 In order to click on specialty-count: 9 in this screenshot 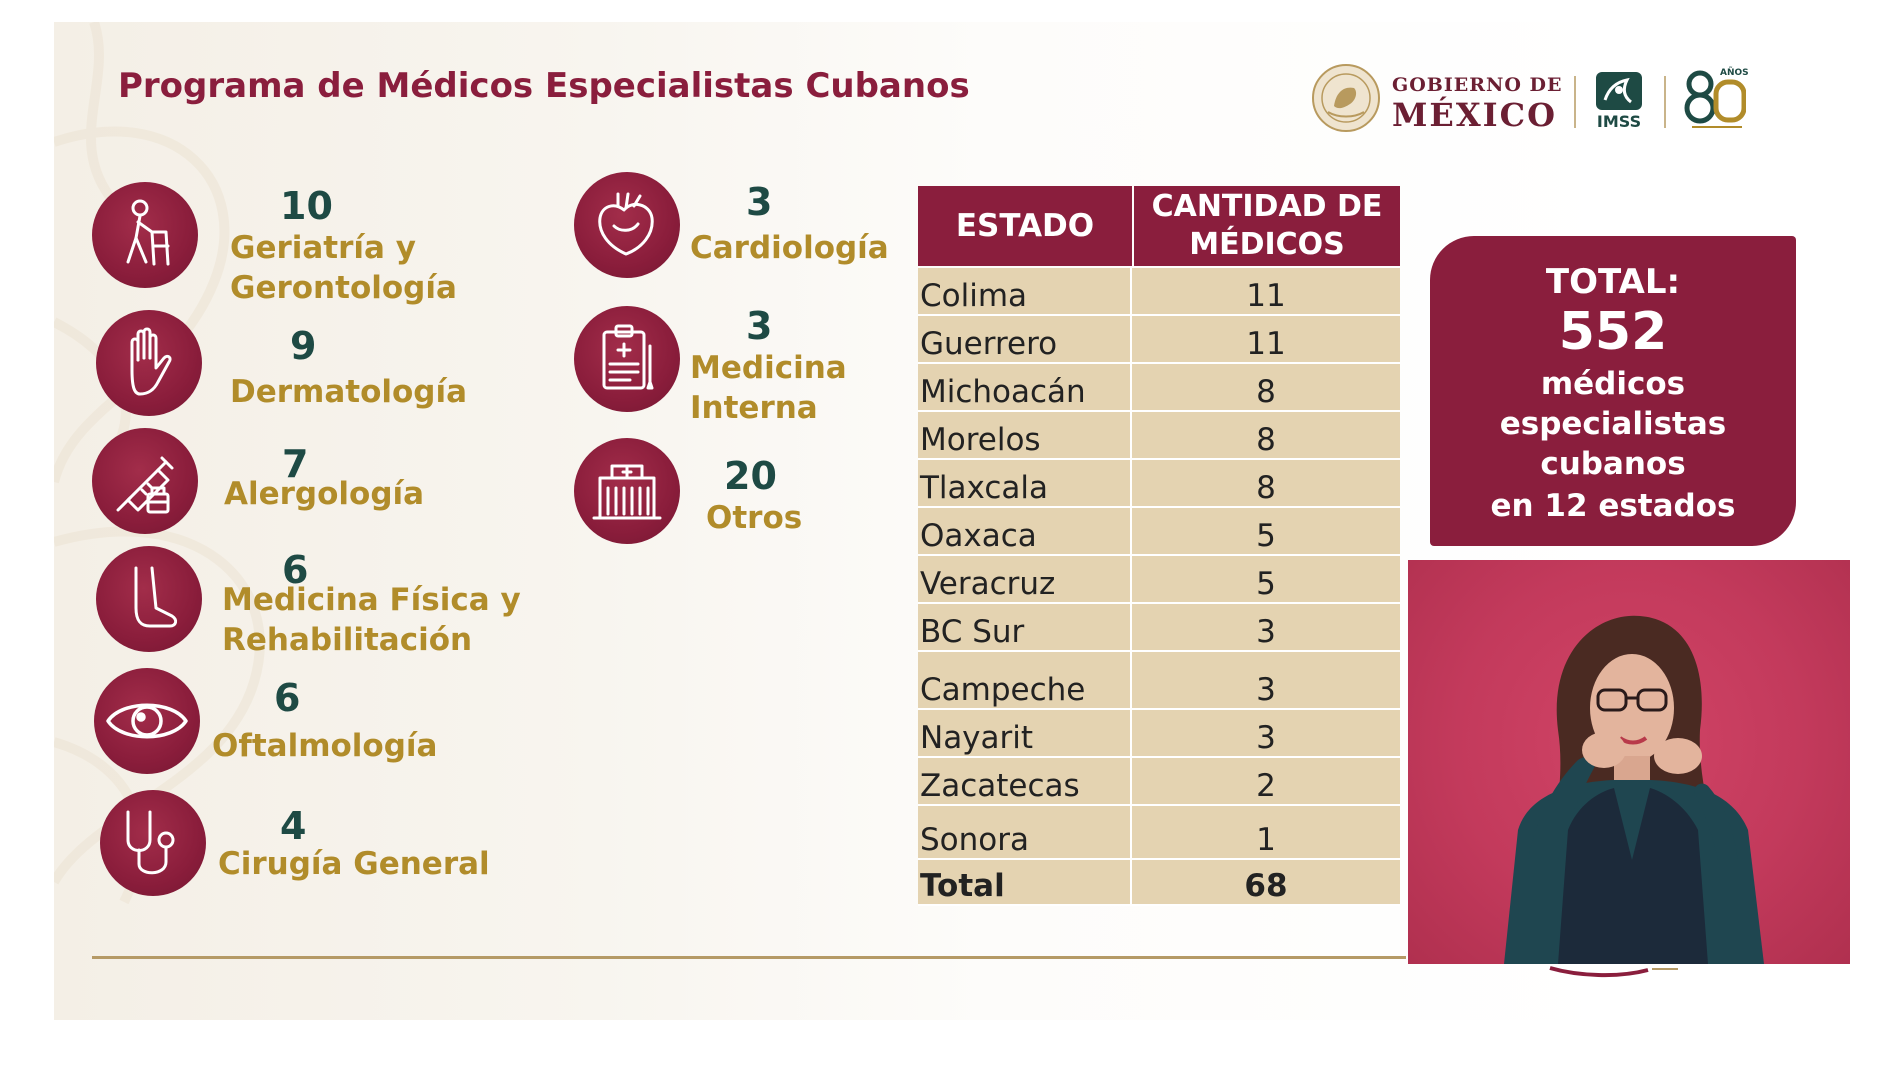, I will do `click(303, 346)`.